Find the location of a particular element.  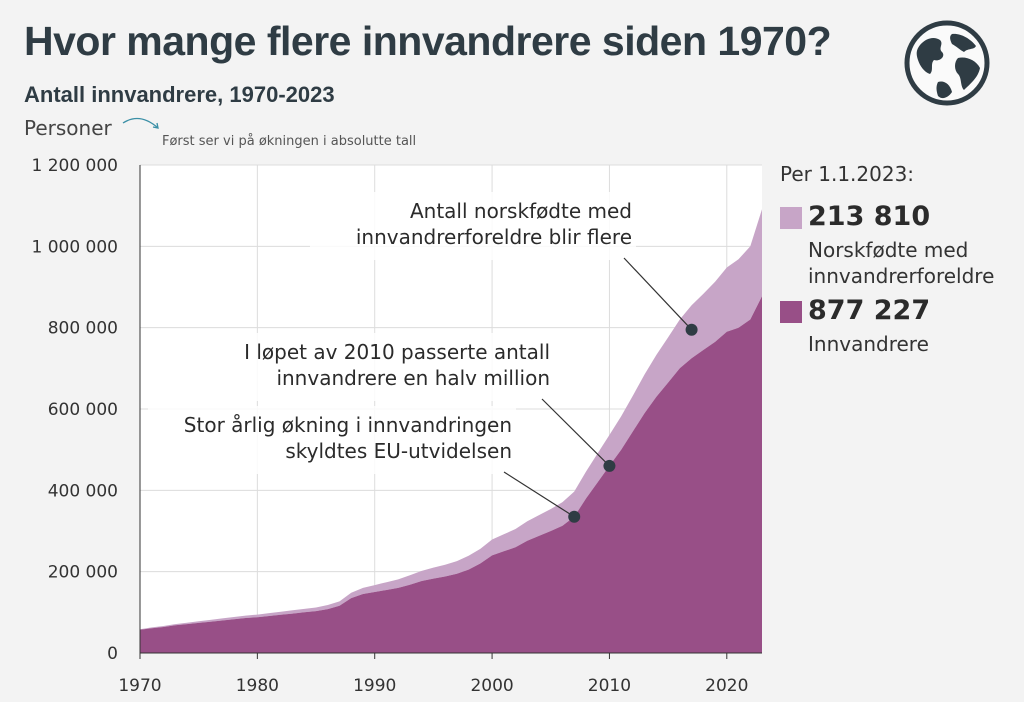

annotation-text: I løpet av 2010 passerte antall is located at coordinates (397, 352).